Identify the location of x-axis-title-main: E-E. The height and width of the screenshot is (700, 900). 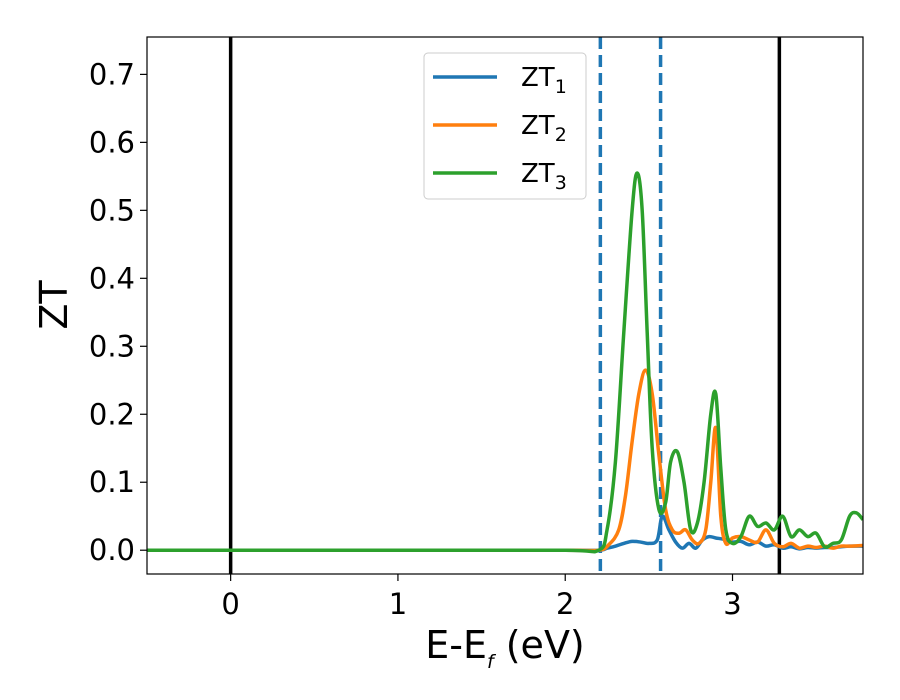
(456, 645).